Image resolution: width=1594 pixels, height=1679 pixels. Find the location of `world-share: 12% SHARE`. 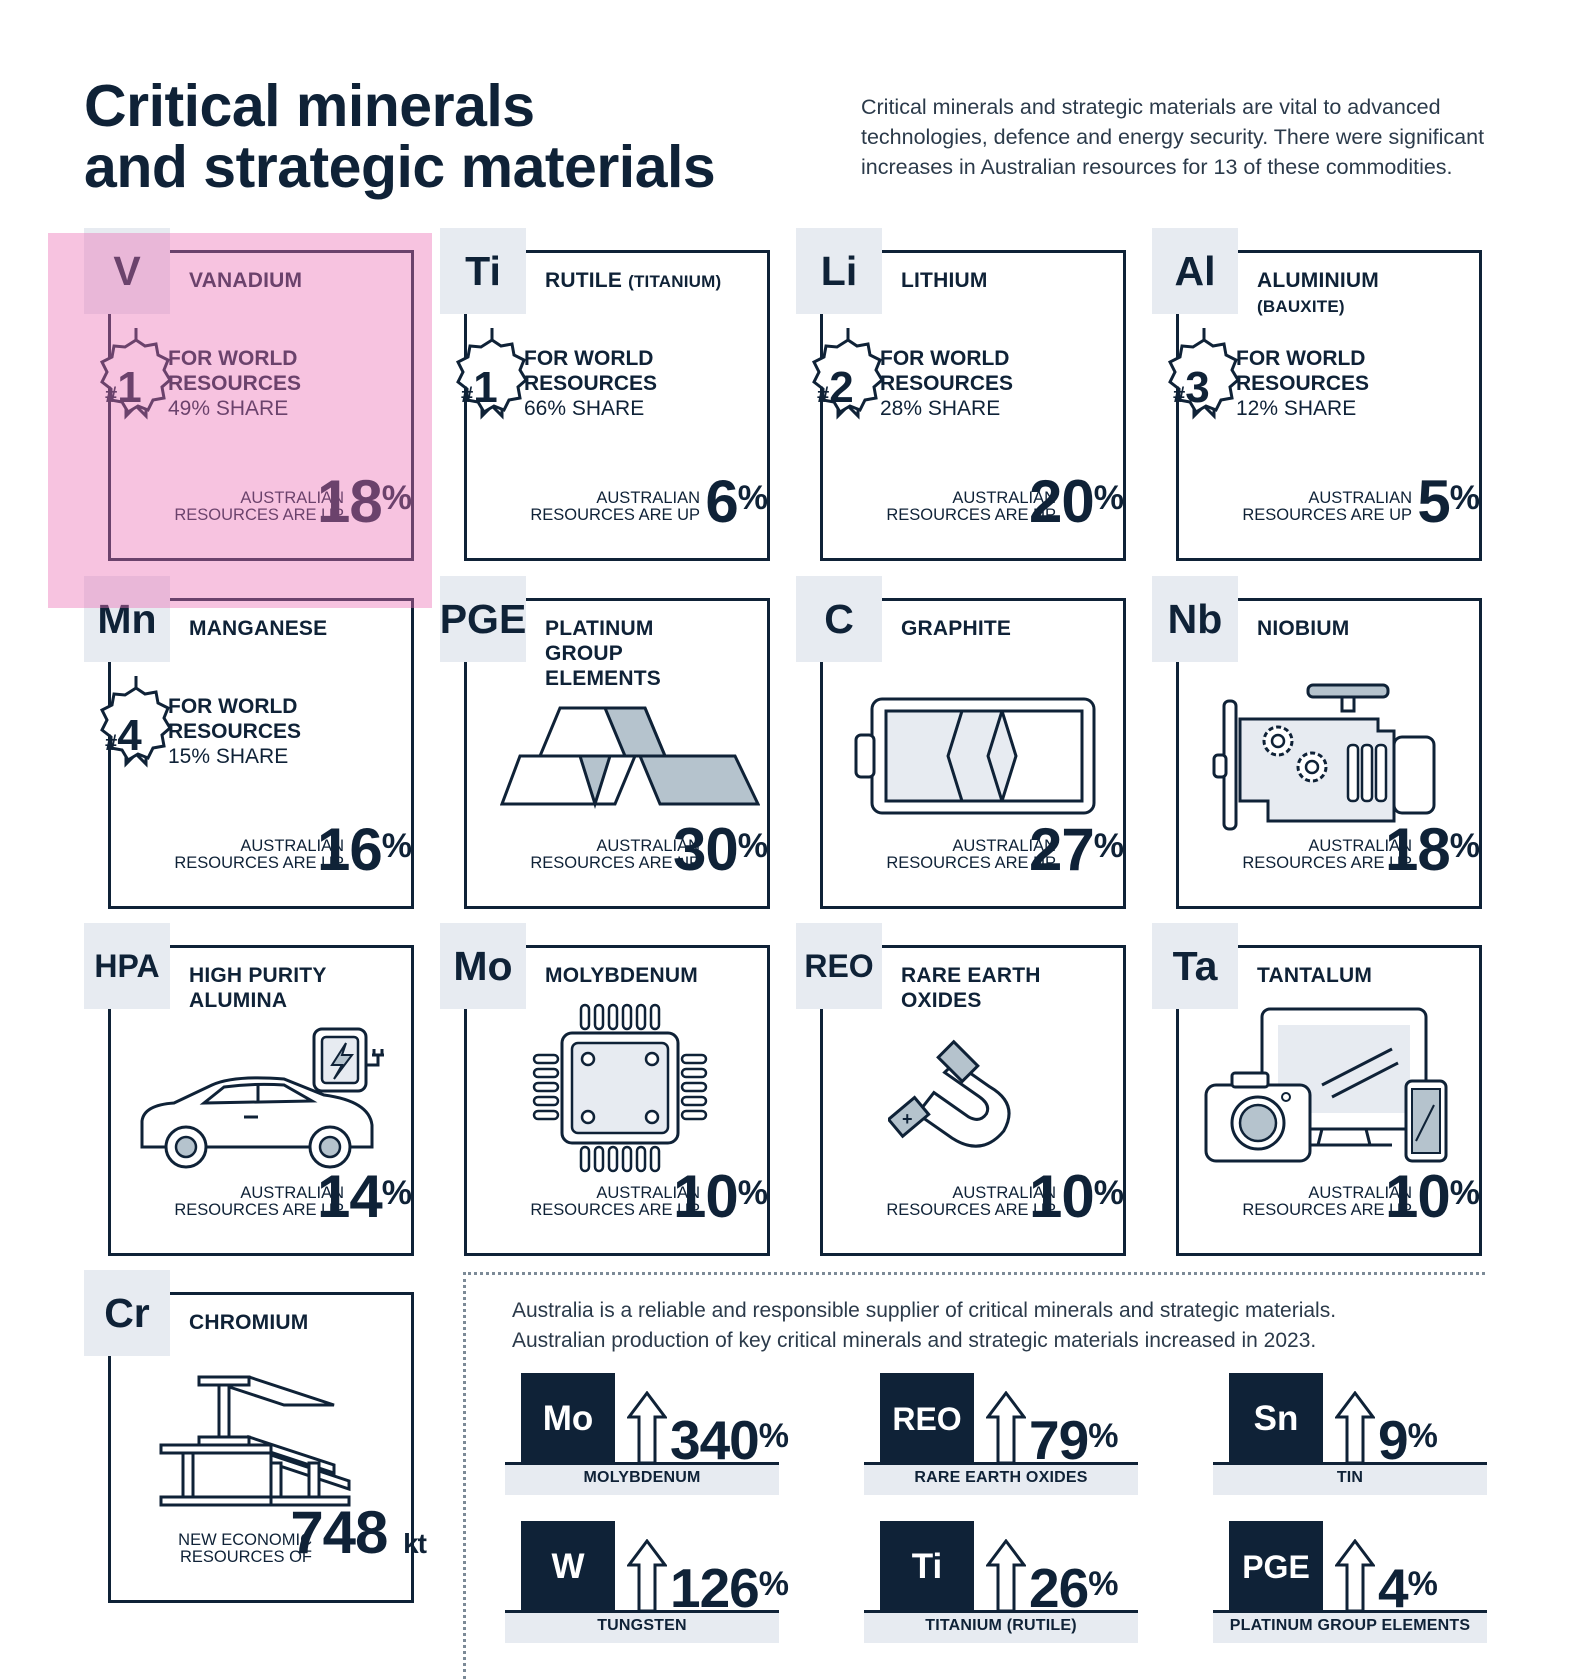

world-share: 12% SHARE is located at coordinates (1296, 408).